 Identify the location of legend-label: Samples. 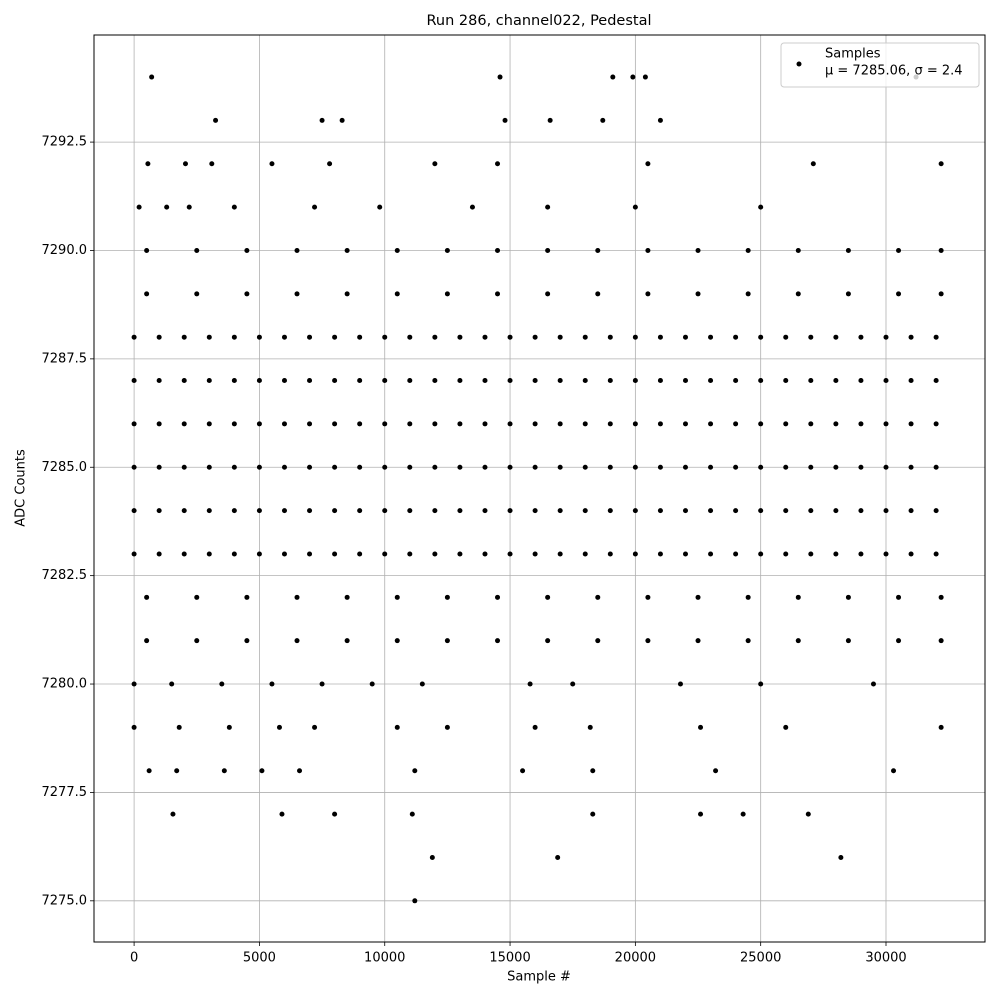
(853, 54).